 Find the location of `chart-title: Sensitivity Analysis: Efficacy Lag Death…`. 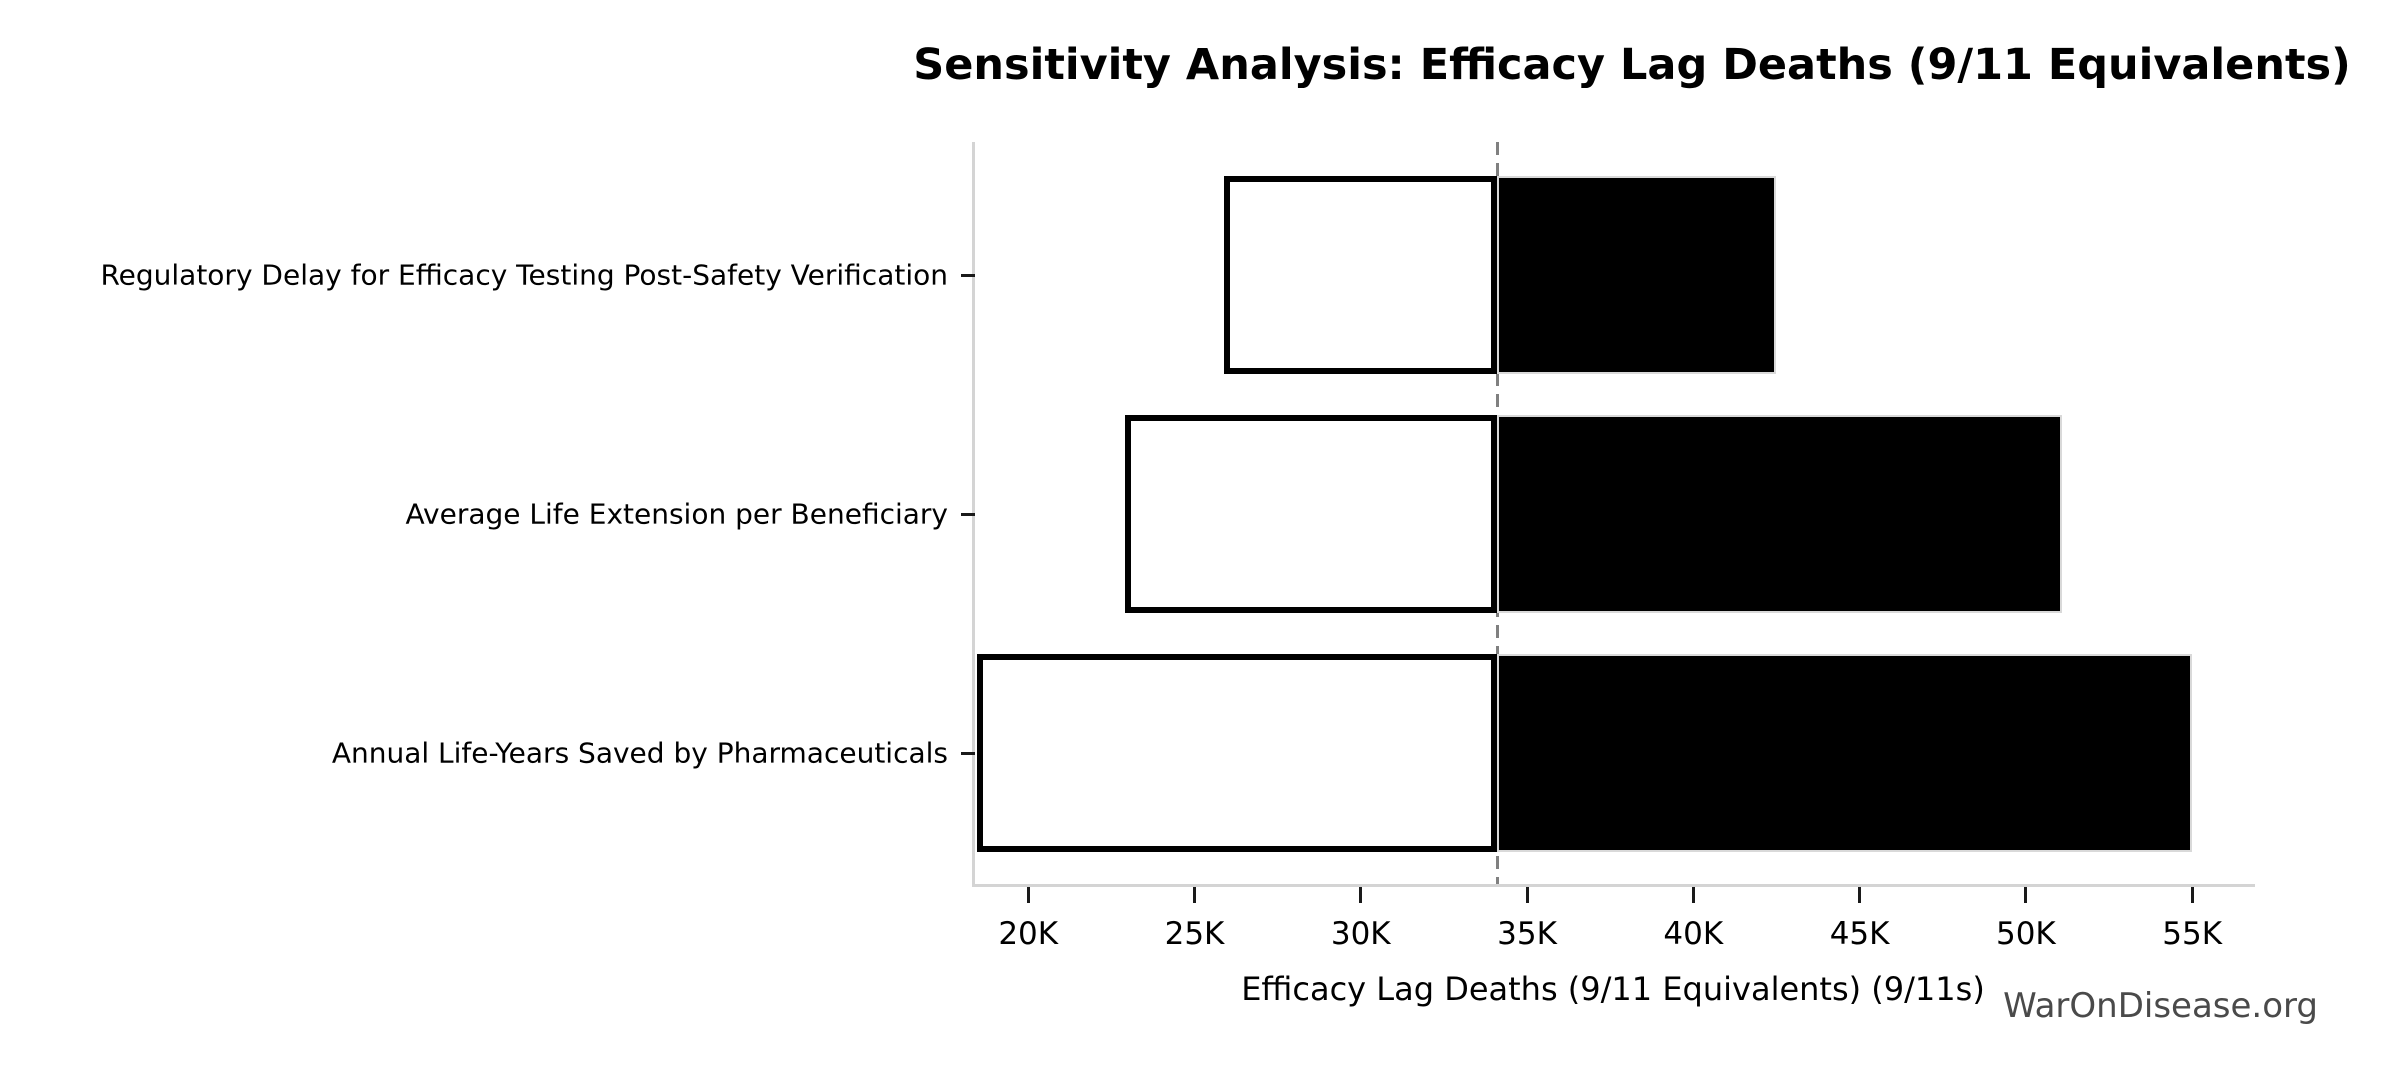

chart-title: Sensitivity Analysis: Efficacy Lag Death… is located at coordinates (1632, 65).